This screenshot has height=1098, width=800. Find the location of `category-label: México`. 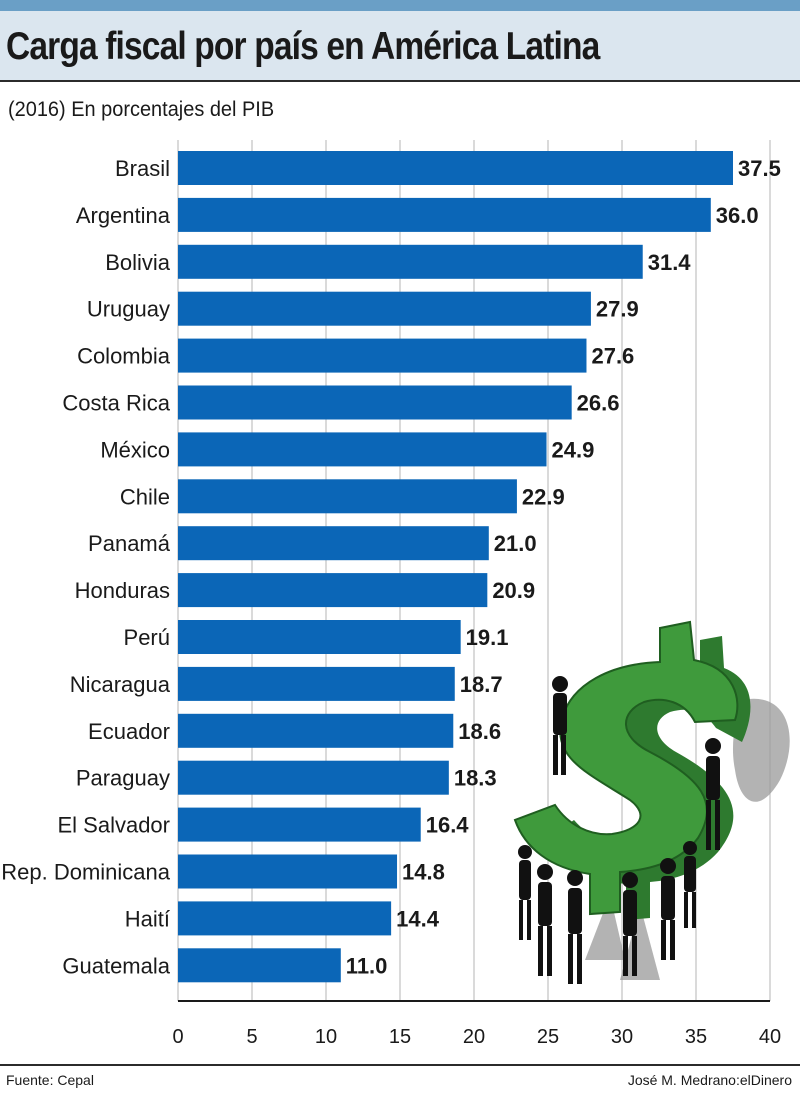

category-label: México is located at coordinates (135, 449).